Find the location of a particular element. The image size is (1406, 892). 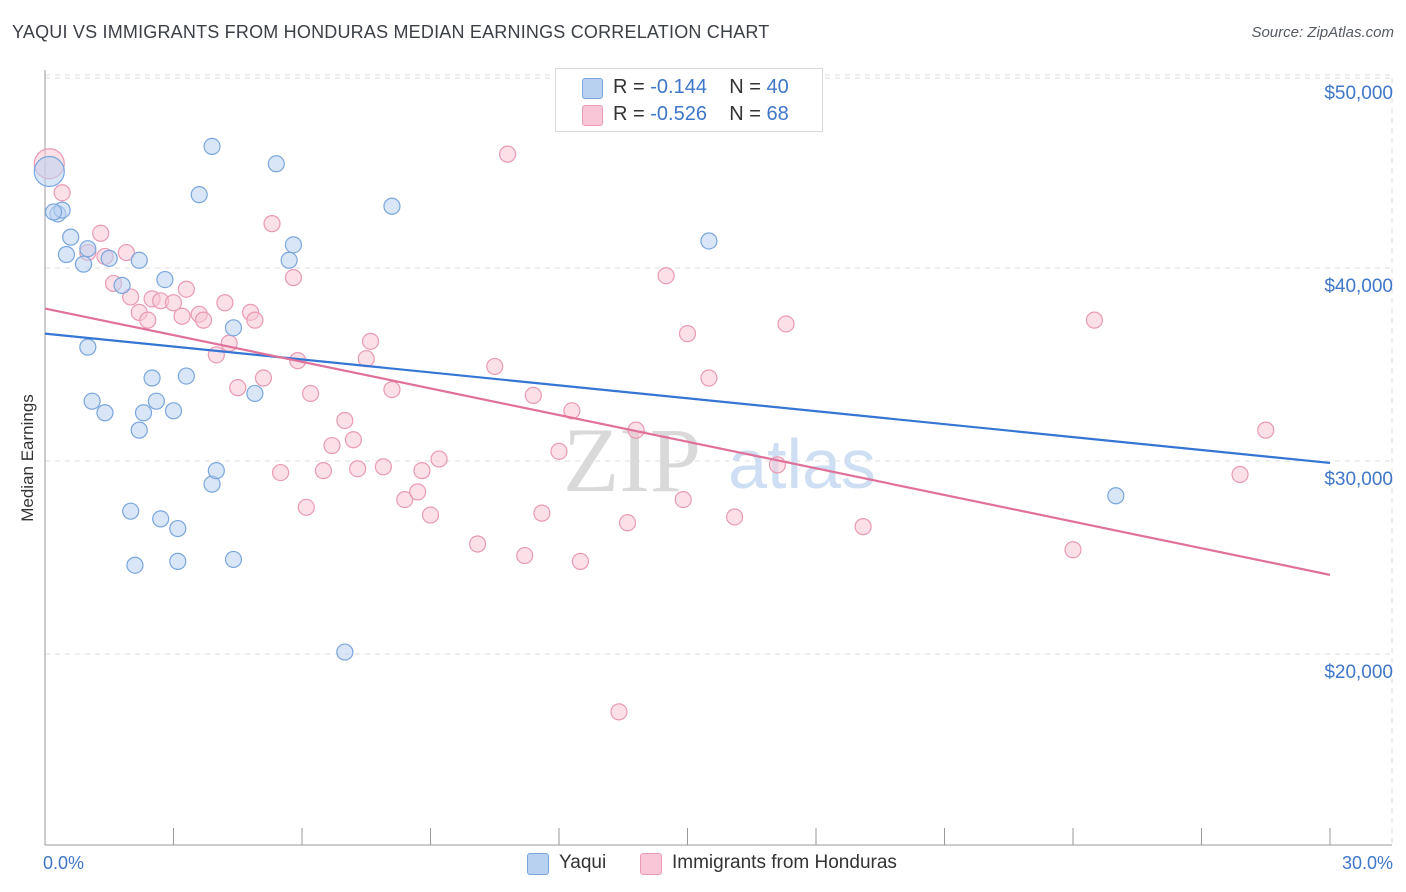

legend-n-value: 40 is located at coordinates (777, 87).